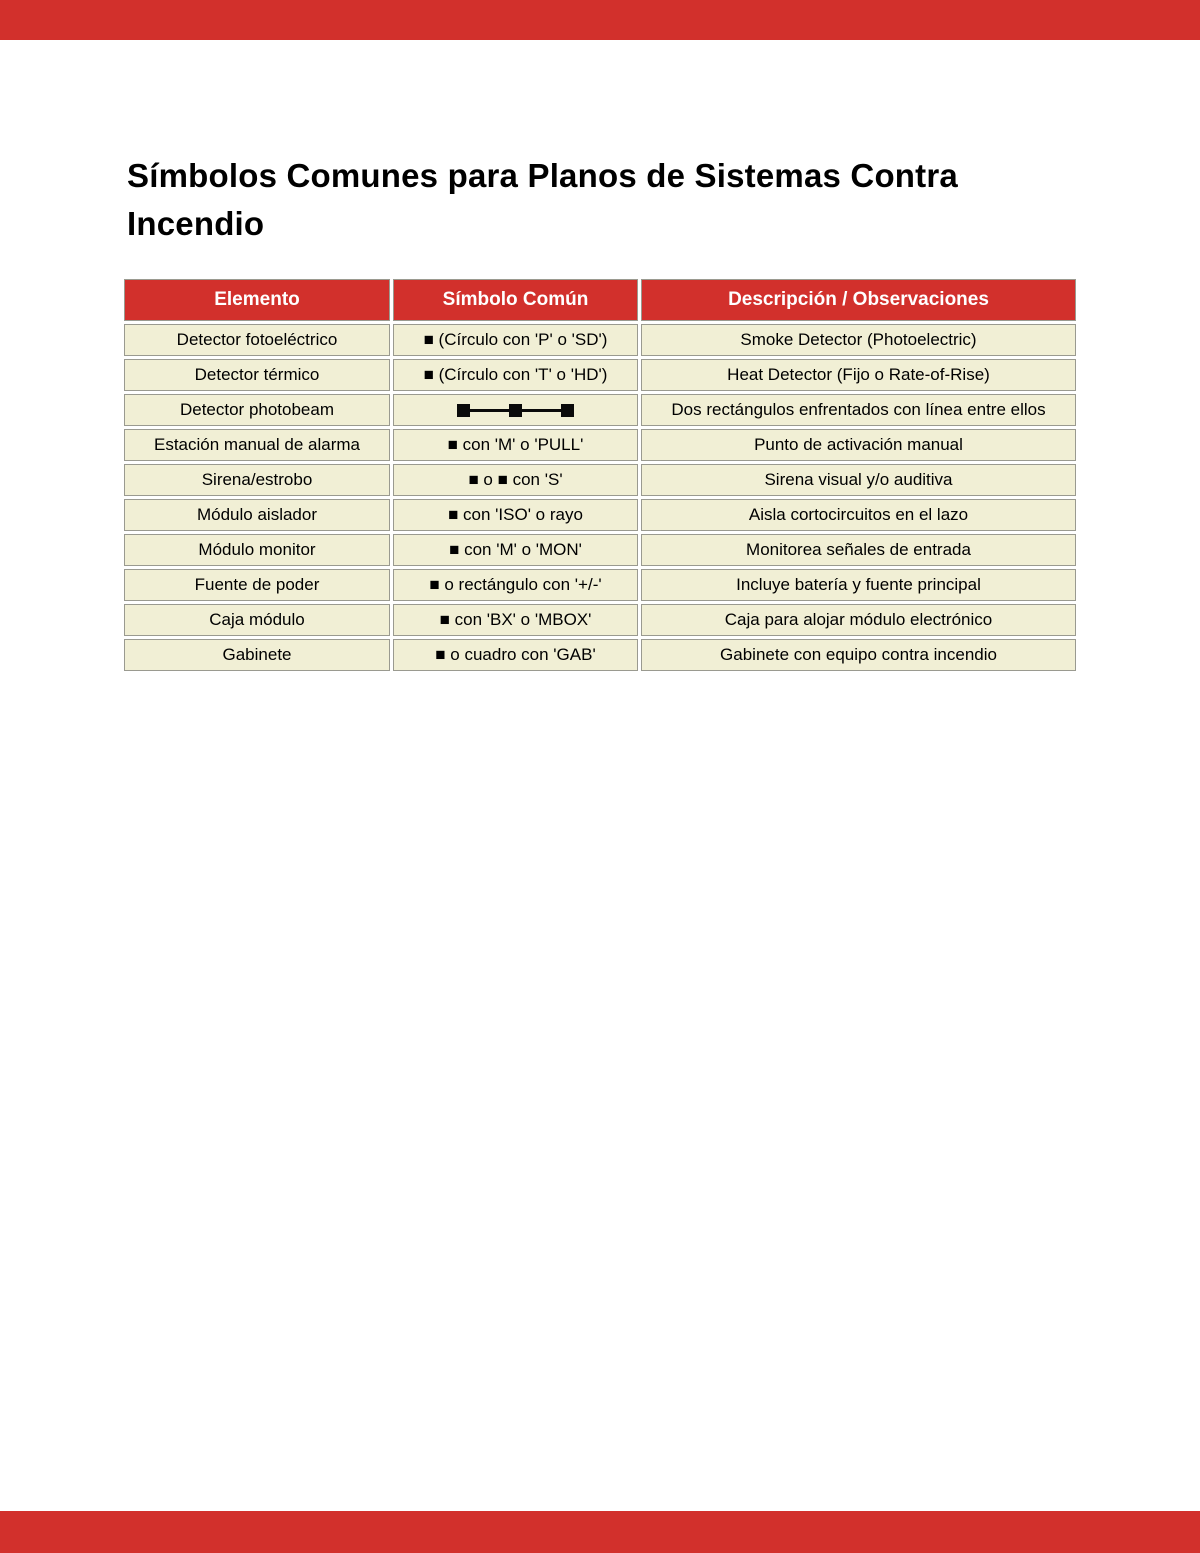  I want to click on cell-descripcion: Smoke Detector (Photoelectric), so click(858, 340).